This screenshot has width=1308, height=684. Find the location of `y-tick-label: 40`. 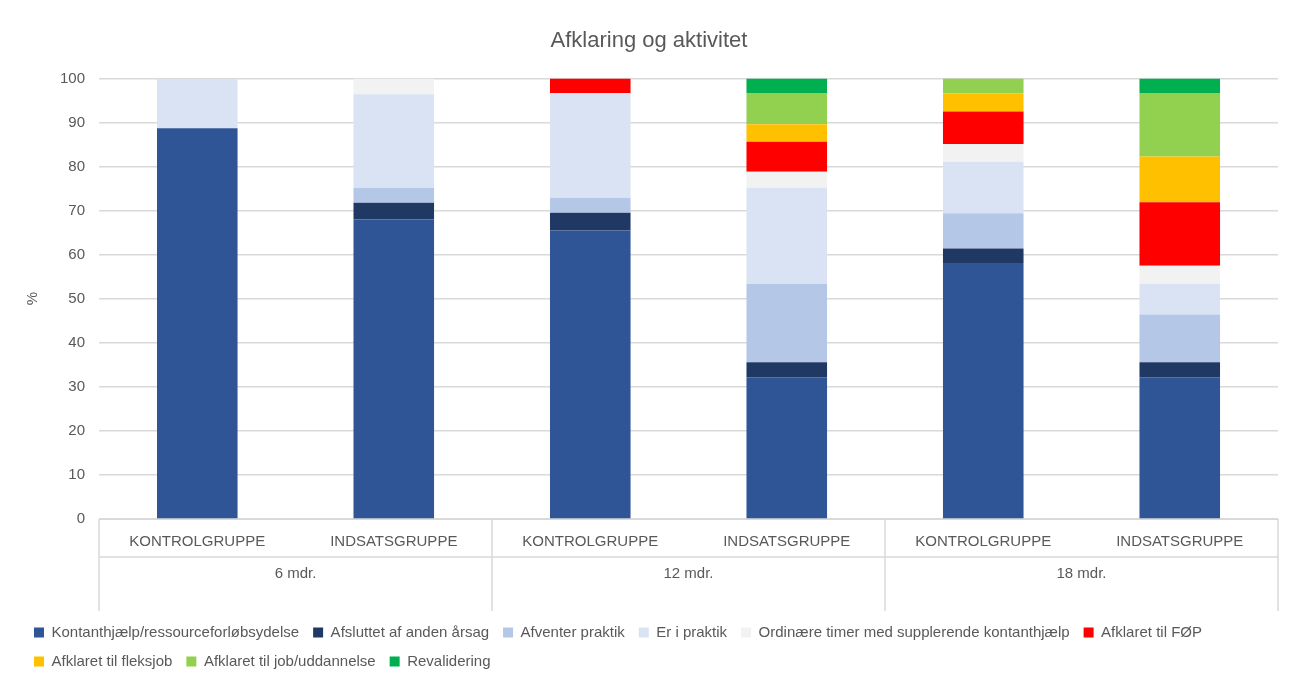

y-tick-label: 40 is located at coordinates (77, 341).